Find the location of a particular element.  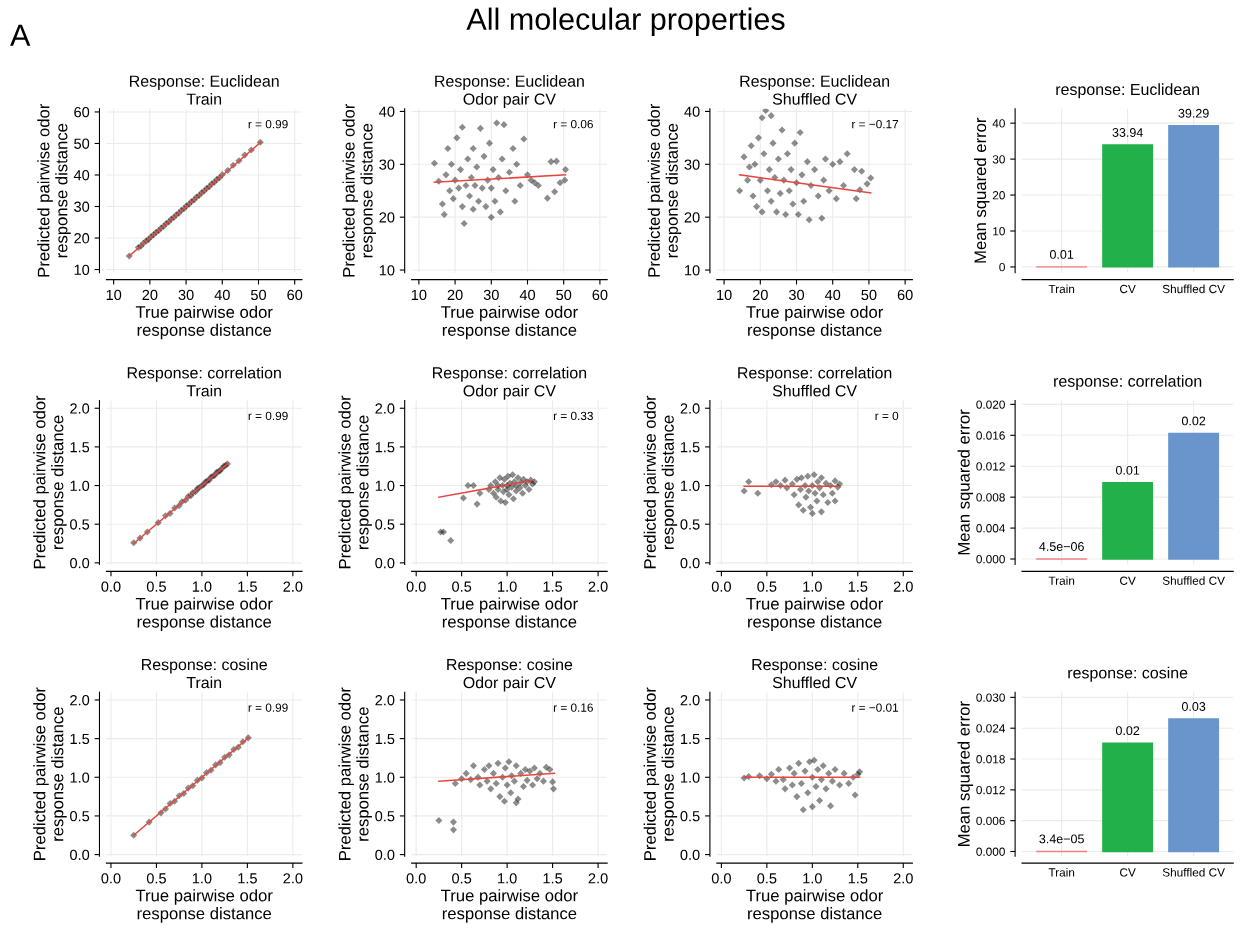

x-tick-label: 1.0 is located at coordinates (202, 878).